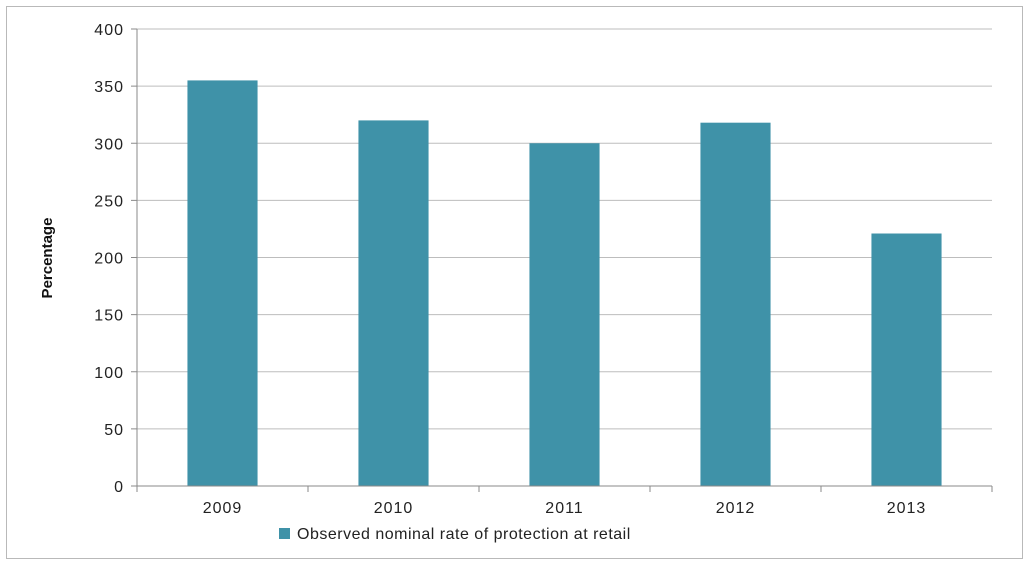 The width and height of the screenshot is (1031, 567). Describe the element at coordinates (109, 259) in the screenshot. I see `y-tick-label: 200` at that location.